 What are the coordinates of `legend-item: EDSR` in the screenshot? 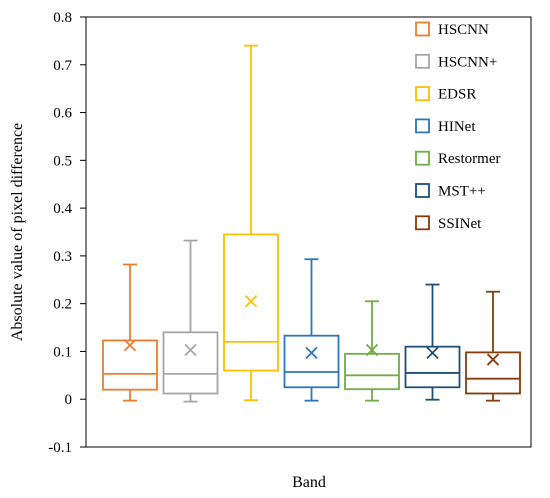 It's located at (445, 94).